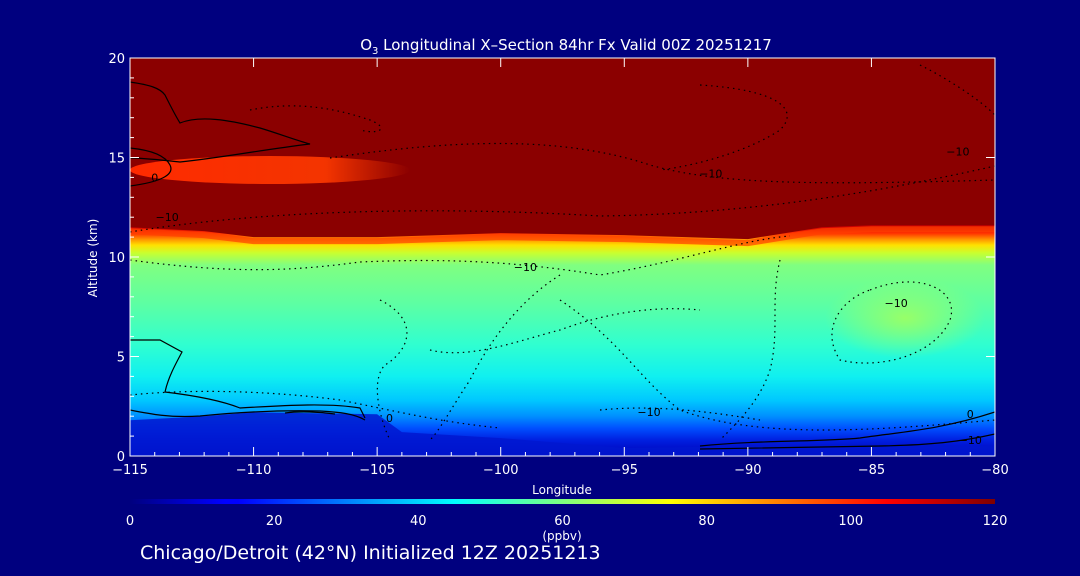 This screenshot has height=576, width=1080. What do you see at coordinates (847, 429) in the screenshot?
I see `solid-contour-low-right` at bounding box center [847, 429].